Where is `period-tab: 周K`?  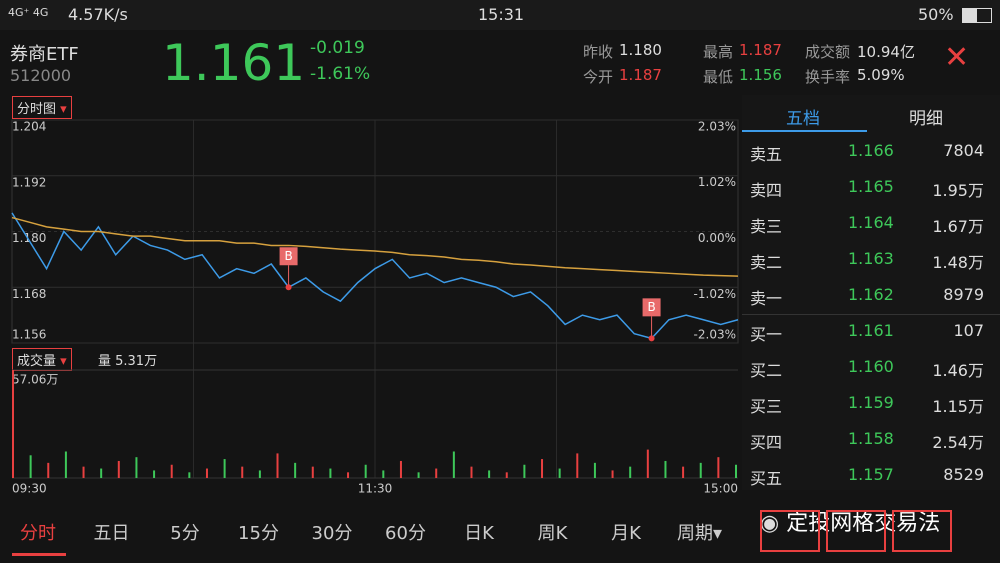 period-tab: 周K is located at coordinates (552, 533).